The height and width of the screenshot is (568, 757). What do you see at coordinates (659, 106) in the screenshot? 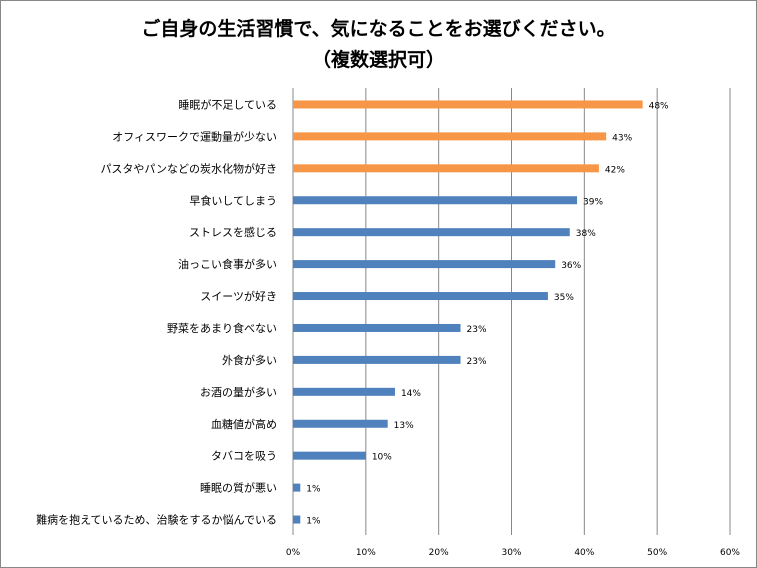
I see `data-label: 48%` at bounding box center [659, 106].